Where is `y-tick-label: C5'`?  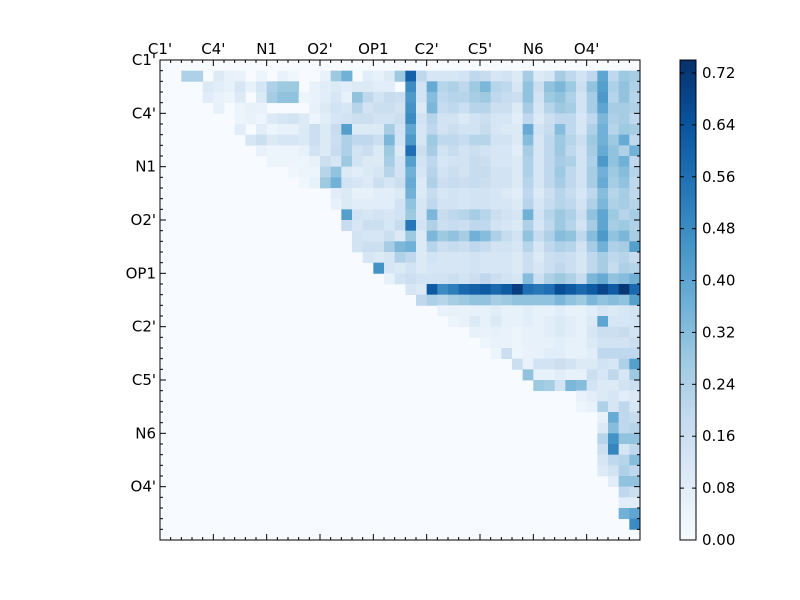
y-tick-label: C5' is located at coordinates (144, 380).